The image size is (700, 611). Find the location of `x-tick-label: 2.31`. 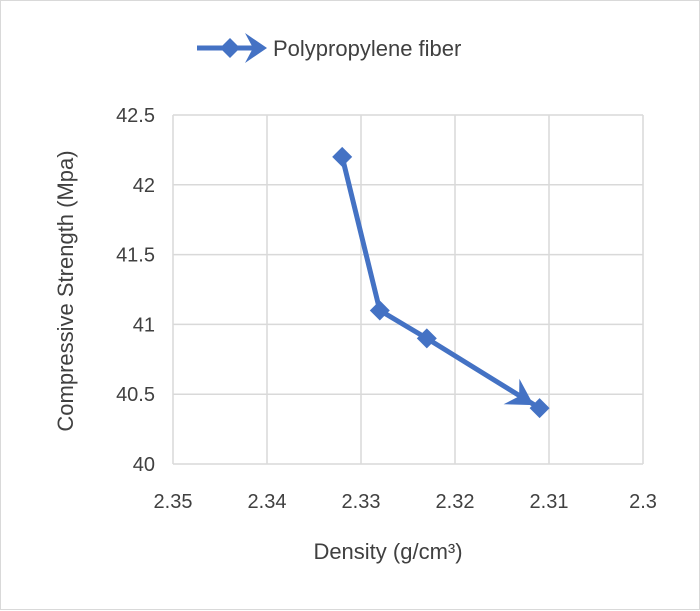

x-tick-label: 2.31 is located at coordinates (549, 502).